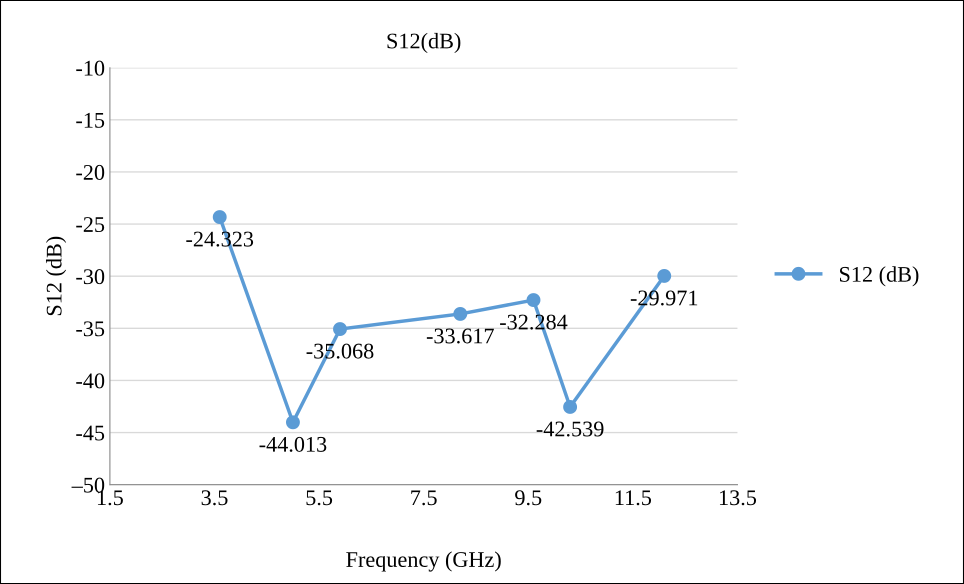 This screenshot has width=964, height=584. What do you see at coordinates (424, 498) in the screenshot?
I see `x-tick-label: 7.5` at bounding box center [424, 498].